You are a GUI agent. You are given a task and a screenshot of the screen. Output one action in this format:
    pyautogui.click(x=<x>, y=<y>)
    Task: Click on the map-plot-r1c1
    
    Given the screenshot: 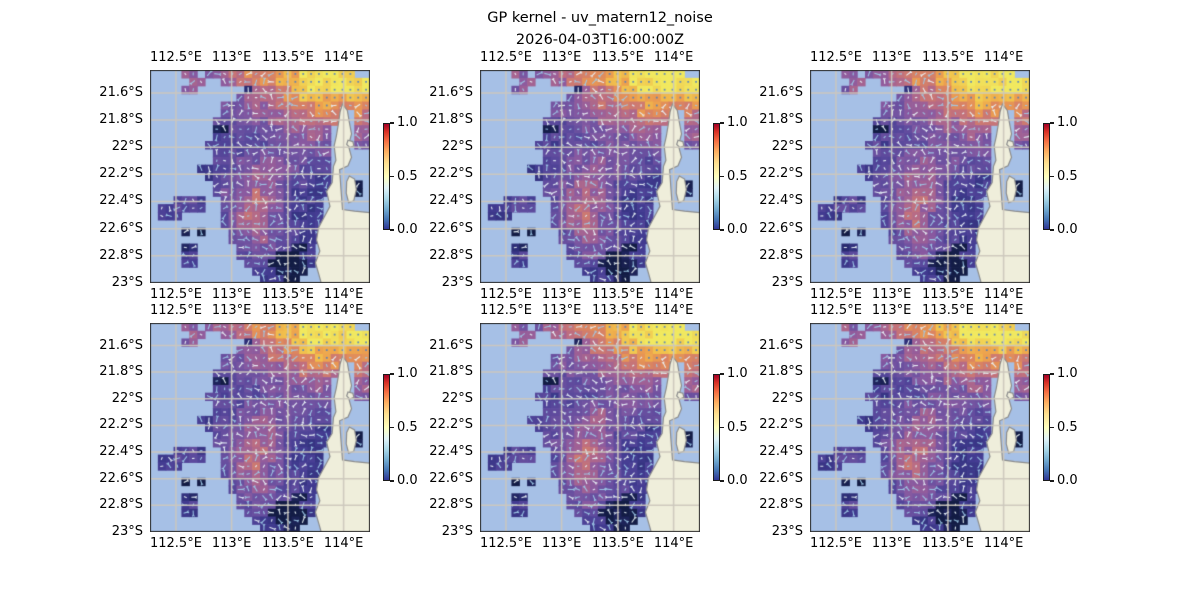 What is the action you would take?
    pyautogui.click(x=590, y=427)
    